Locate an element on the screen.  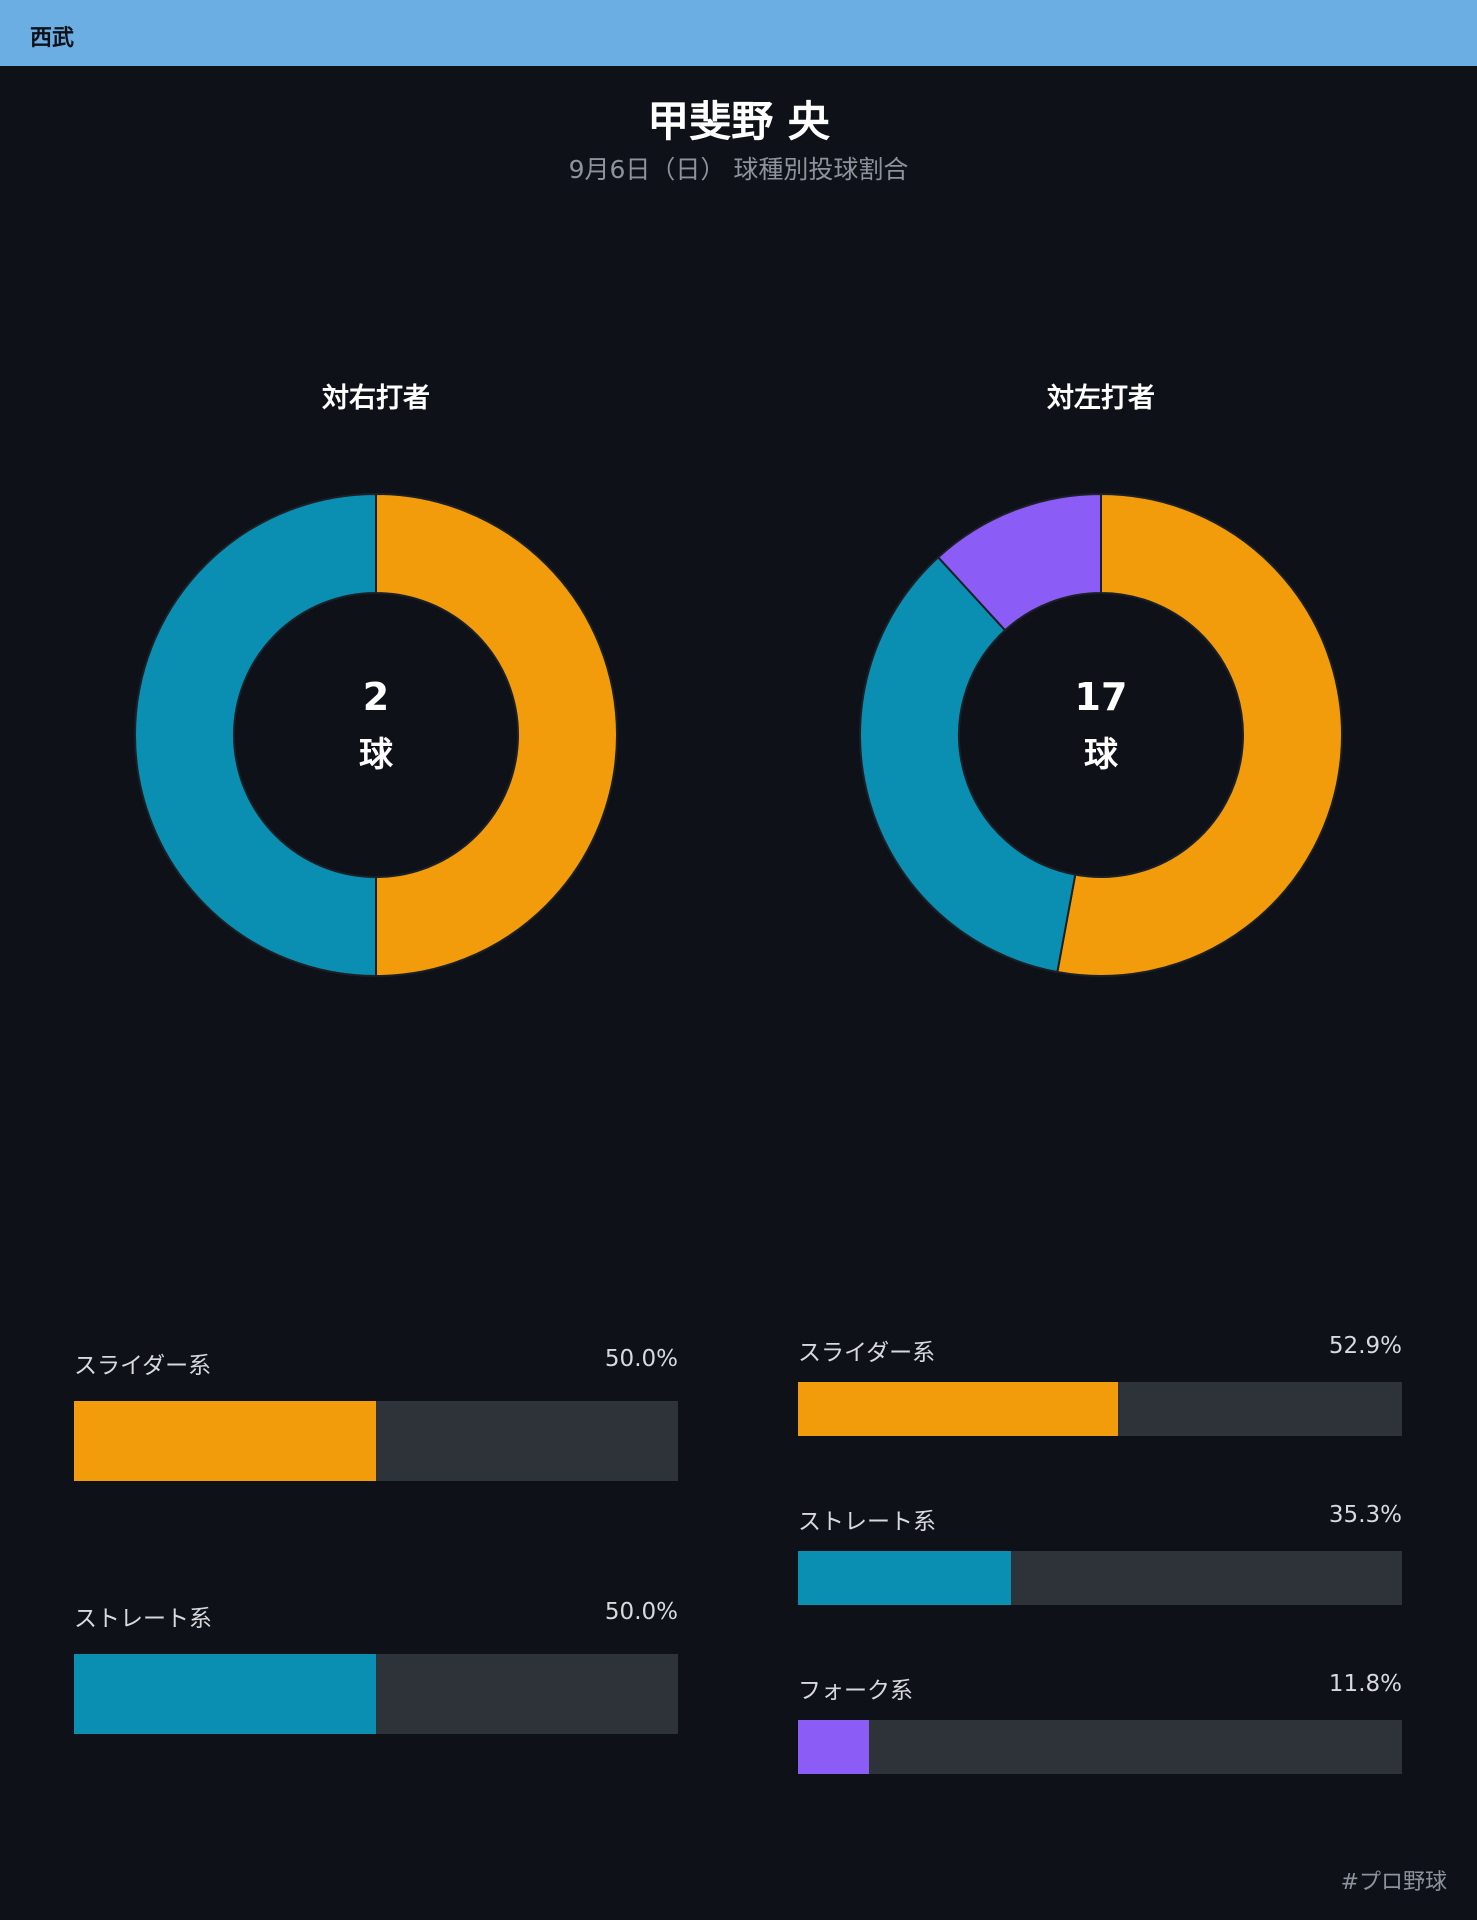
bar-row: フォーク系 11.8% is located at coordinates (1100, 1722).